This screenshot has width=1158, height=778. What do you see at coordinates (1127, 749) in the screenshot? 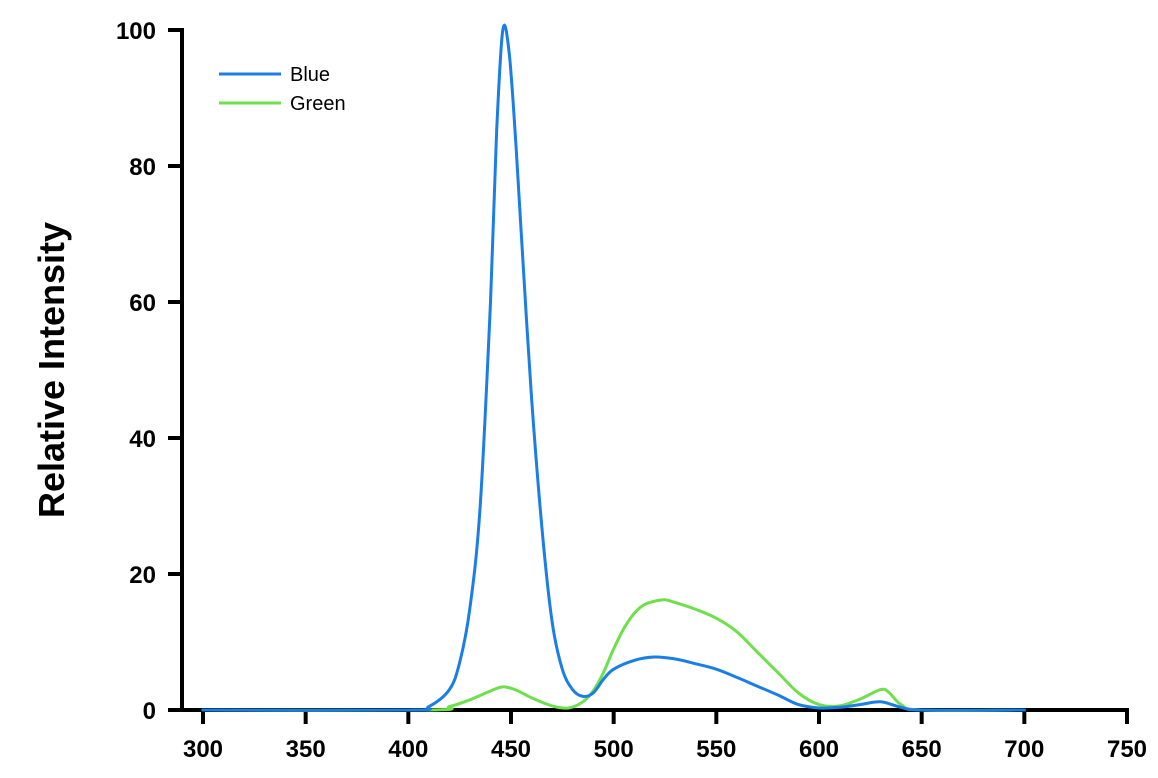
I see `x-tick-label: 750` at bounding box center [1127, 749].